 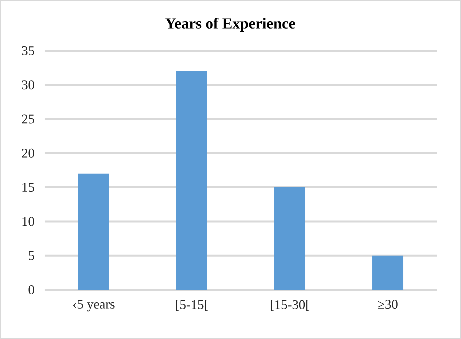 What do you see at coordinates (28, 221) in the screenshot?
I see `y-tick-label: 10` at bounding box center [28, 221].